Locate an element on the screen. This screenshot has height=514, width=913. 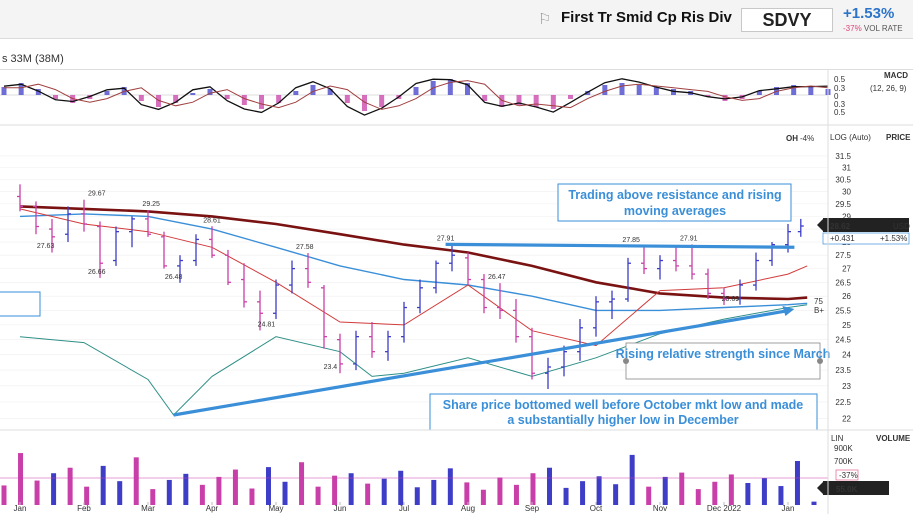
annotation-box-resistance is located at coordinates (674, 202).